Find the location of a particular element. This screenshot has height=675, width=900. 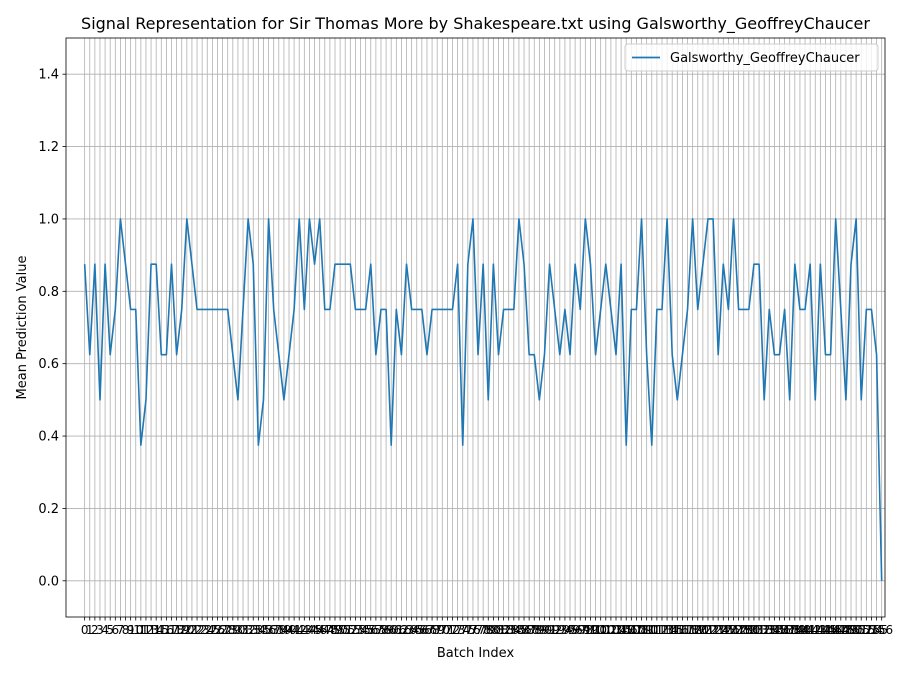

x-tick-label: 51 is located at coordinates (345, 630).